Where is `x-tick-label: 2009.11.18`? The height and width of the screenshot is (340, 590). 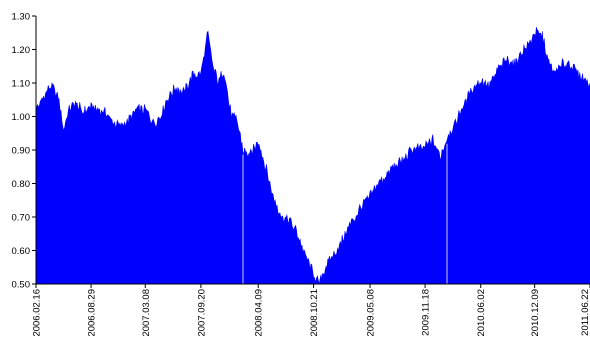
x-tick-label: 2009.11.18 is located at coordinates (426, 312).